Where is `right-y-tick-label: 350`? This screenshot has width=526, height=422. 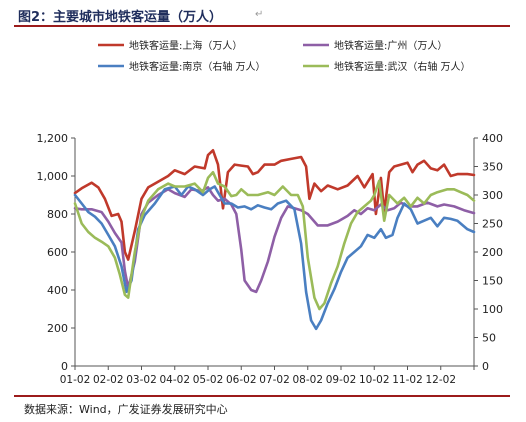
right-y-tick-label: 350 is located at coordinates (492, 167).